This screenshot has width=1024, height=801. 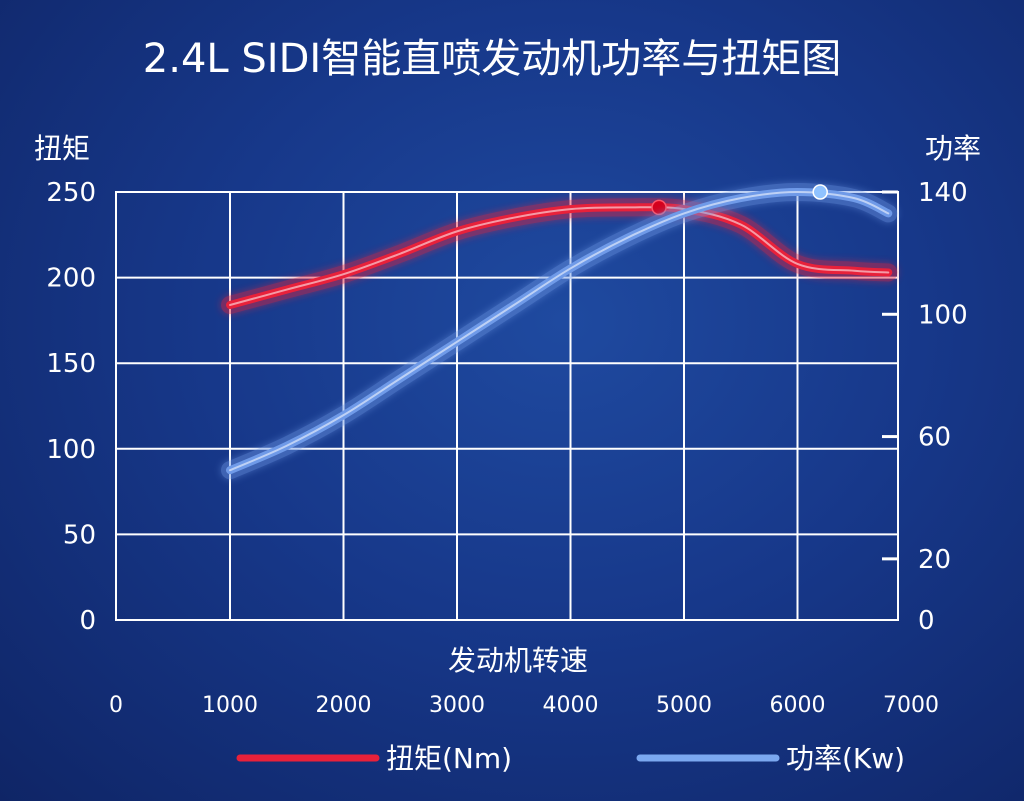 What do you see at coordinates (934, 560) in the screenshot?
I see `right-tick-label: 20` at bounding box center [934, 560].